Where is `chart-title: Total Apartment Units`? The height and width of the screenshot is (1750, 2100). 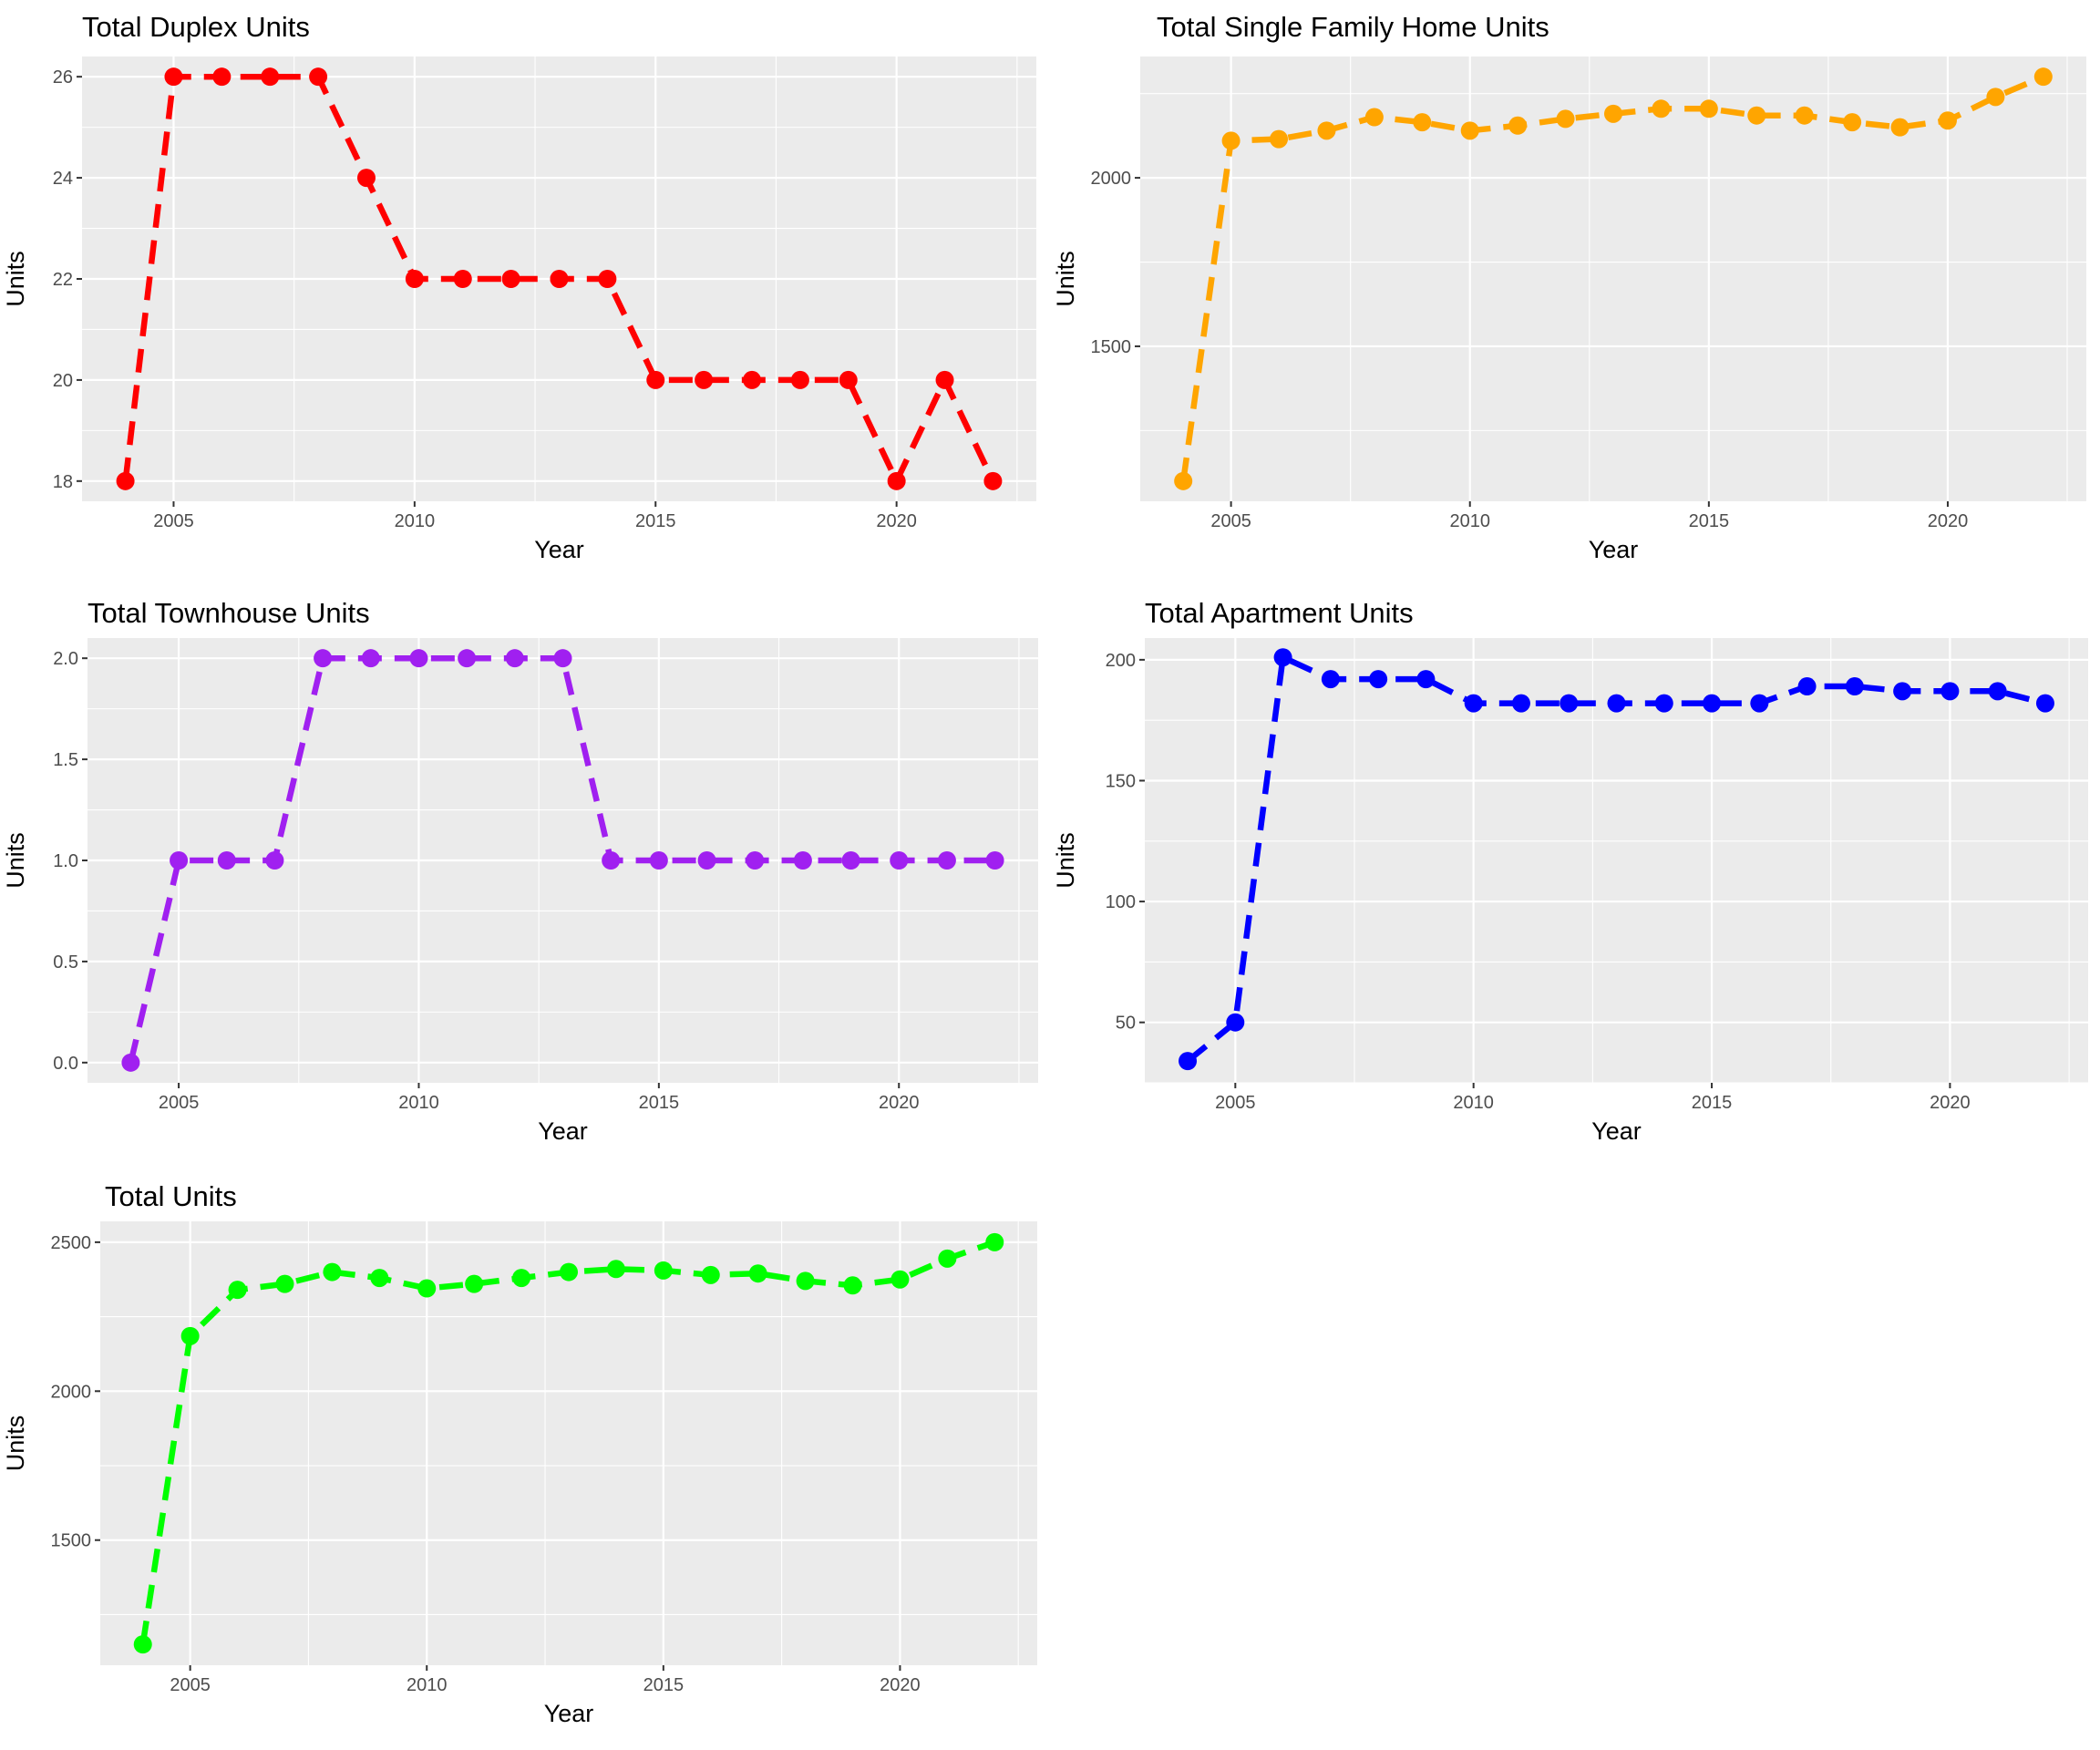 chart-title: Total Apartment Units is located at coordinates (1279, 613).